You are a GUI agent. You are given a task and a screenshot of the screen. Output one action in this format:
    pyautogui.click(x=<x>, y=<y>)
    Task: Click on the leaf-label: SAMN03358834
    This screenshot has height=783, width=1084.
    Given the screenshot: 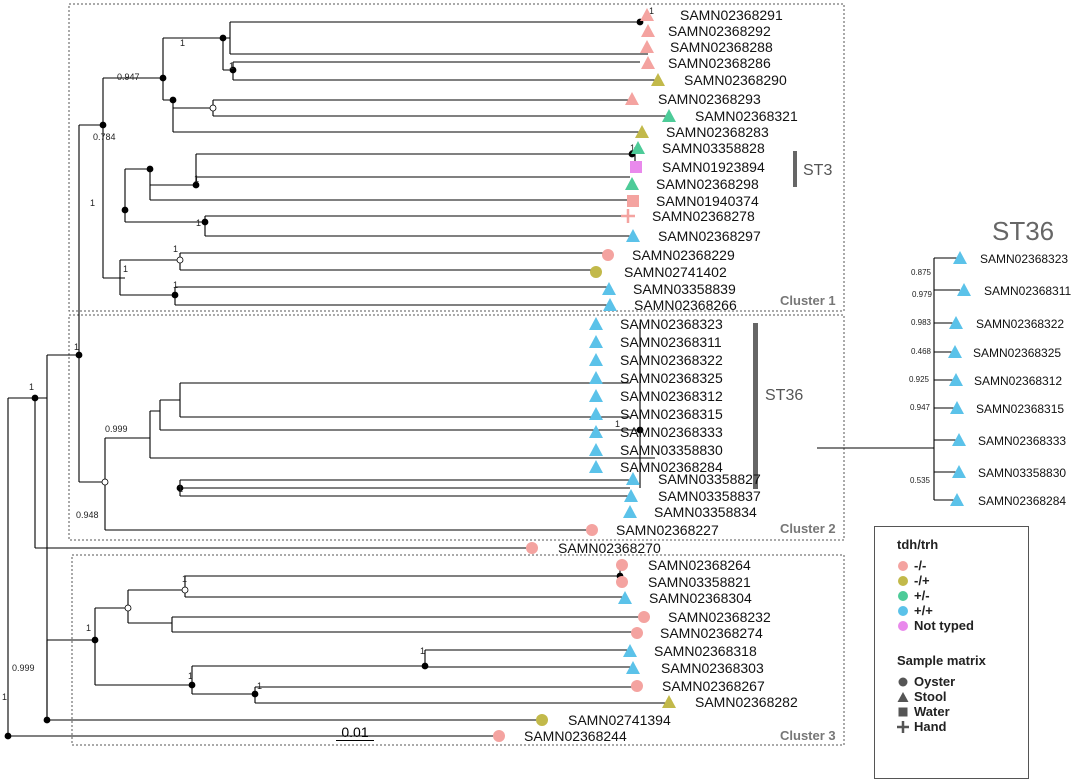 What is the action you would take?
    pyautogui.click(x=705, y=512)
    